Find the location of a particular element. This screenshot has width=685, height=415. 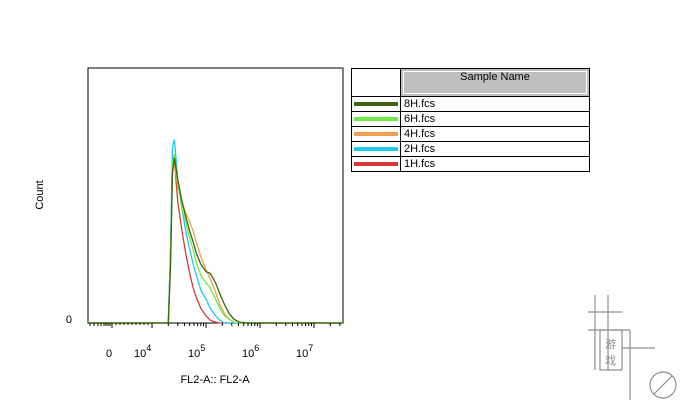

x-axis-label: FL2-A:: FL2-A is located at coordinates (215, 380).